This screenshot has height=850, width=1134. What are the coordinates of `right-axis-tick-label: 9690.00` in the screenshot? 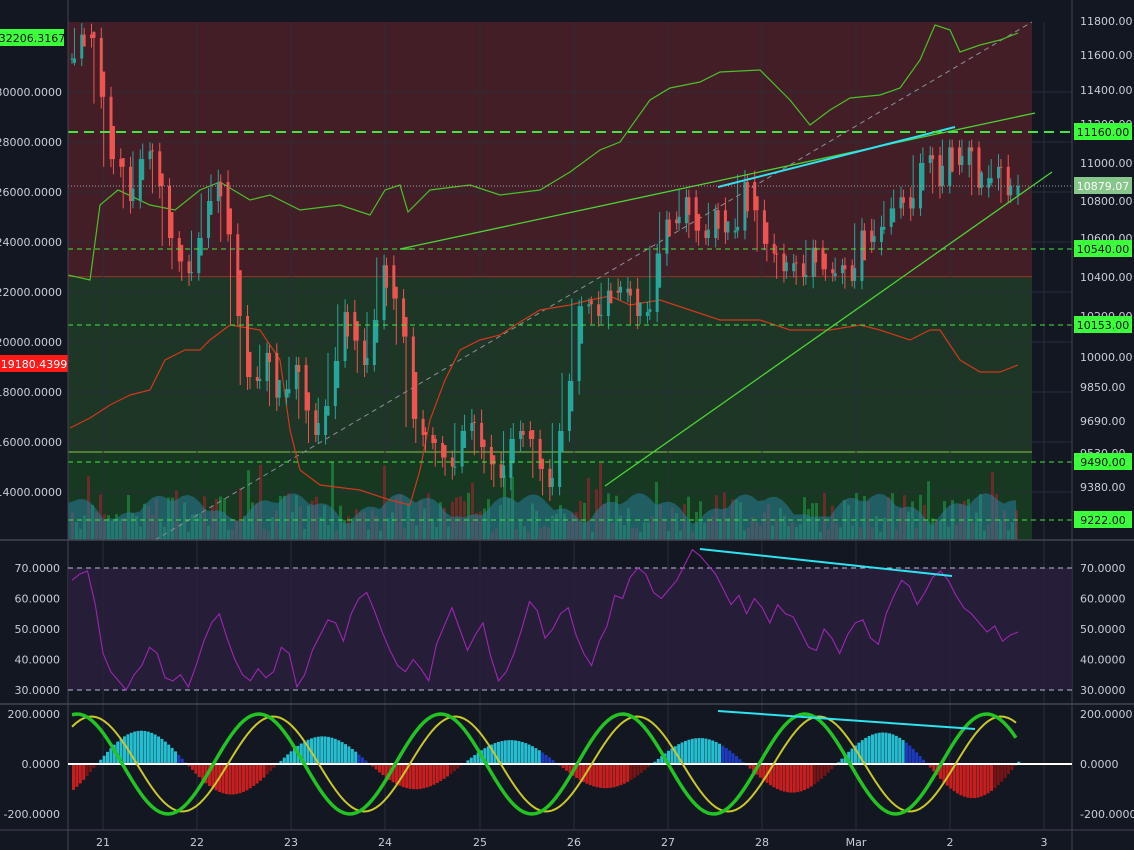 It's located at (1103, 421).